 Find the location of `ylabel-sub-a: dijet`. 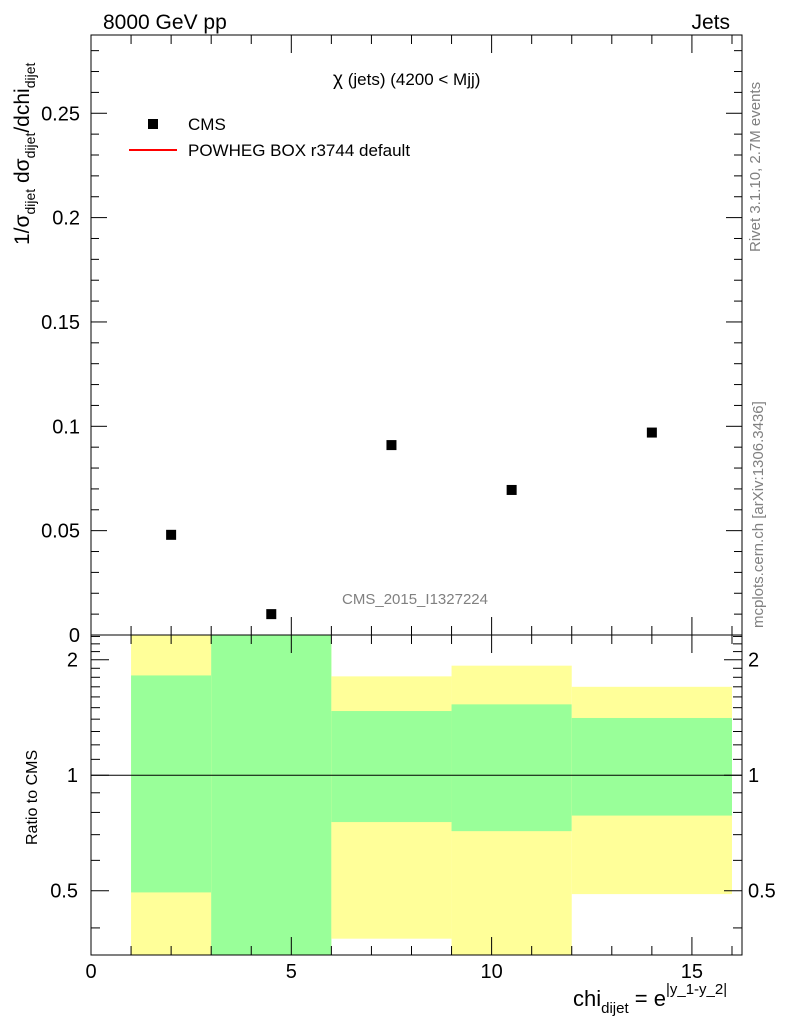

ylabel-sub-a: dijet is located at coordinates (30, 202).